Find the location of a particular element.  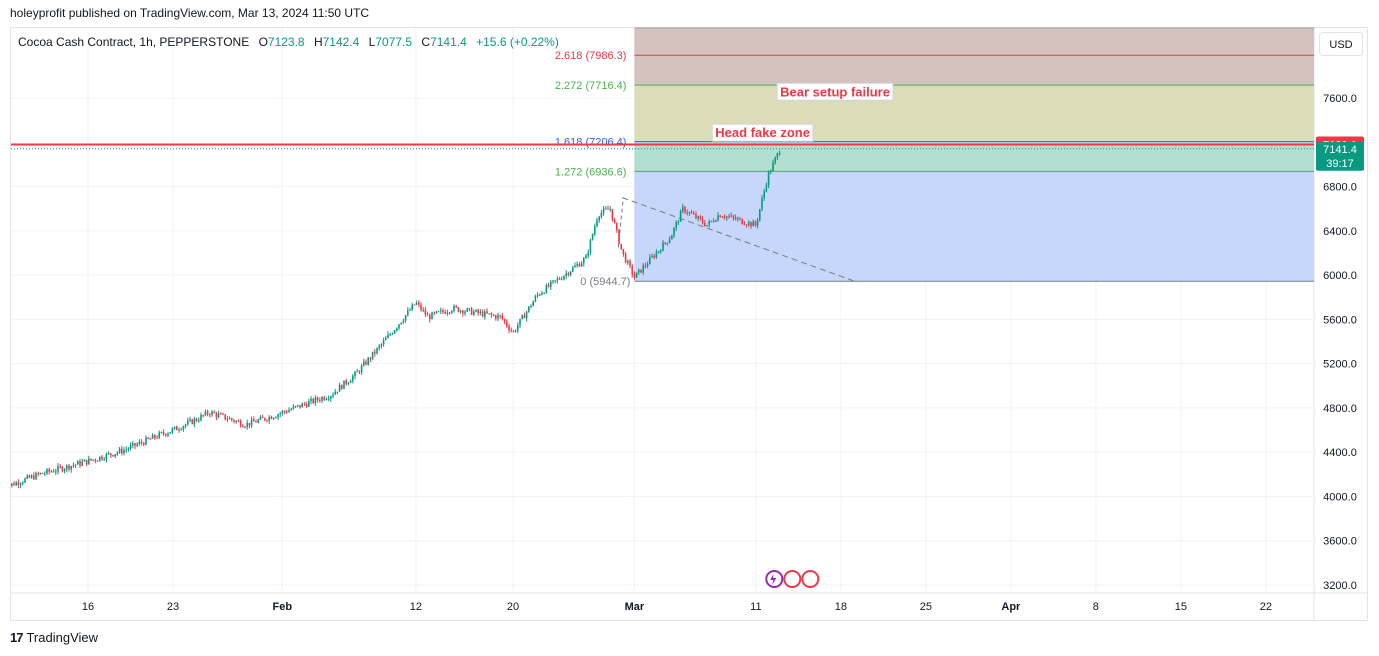

y-tick-label: 5200.0 is located at coordinates (1340, 365).